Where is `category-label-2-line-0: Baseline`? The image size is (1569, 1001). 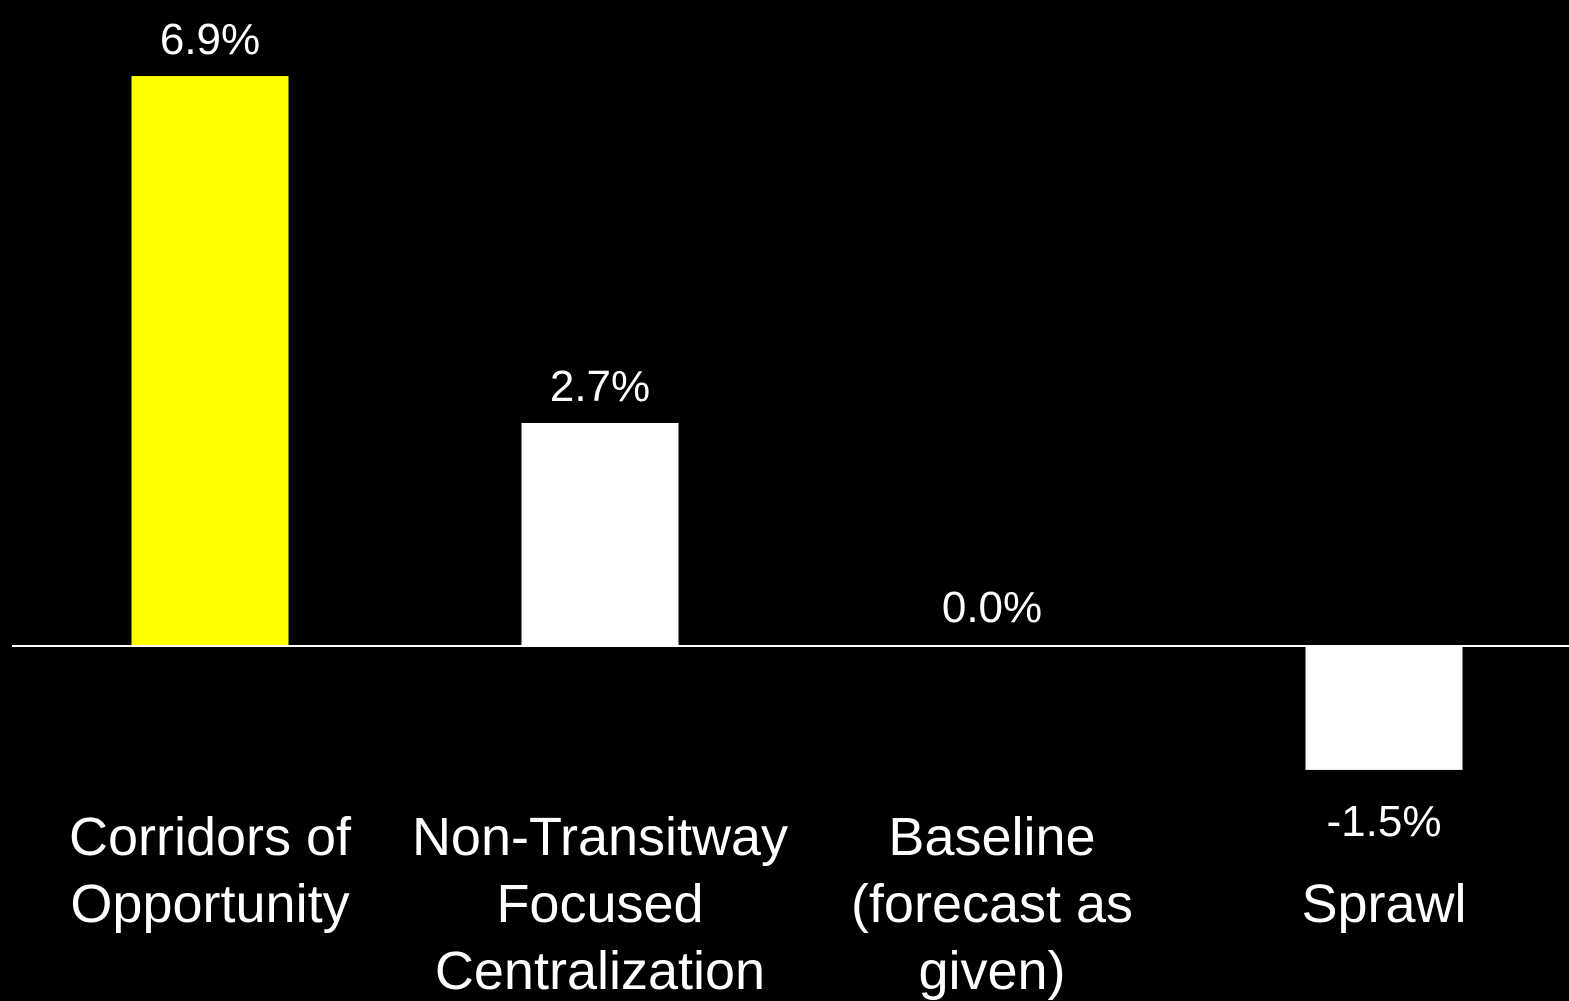
category-label-2-line-0: Baseline is located at coordinates (991, 837).